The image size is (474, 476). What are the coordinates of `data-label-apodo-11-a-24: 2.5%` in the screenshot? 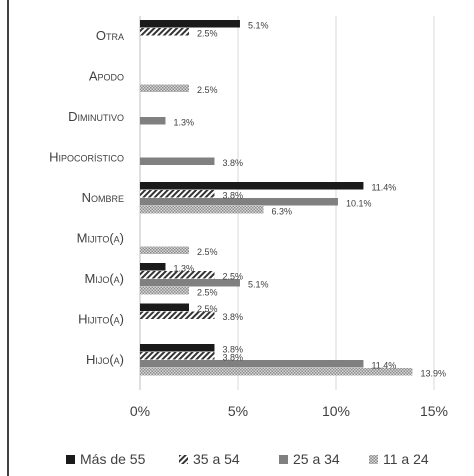 It's located at (207, 90).